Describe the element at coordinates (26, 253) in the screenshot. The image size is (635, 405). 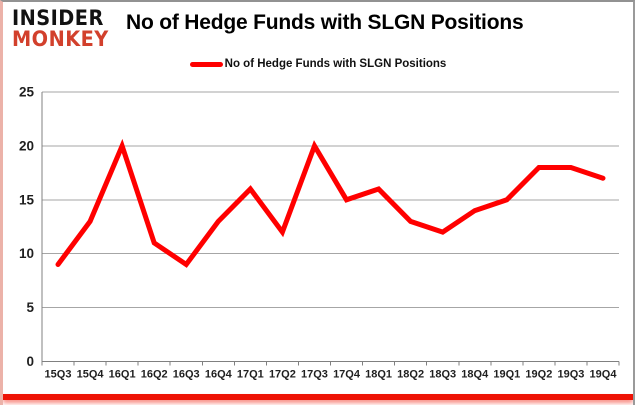
I see `y-axis-label: 10` at that location.